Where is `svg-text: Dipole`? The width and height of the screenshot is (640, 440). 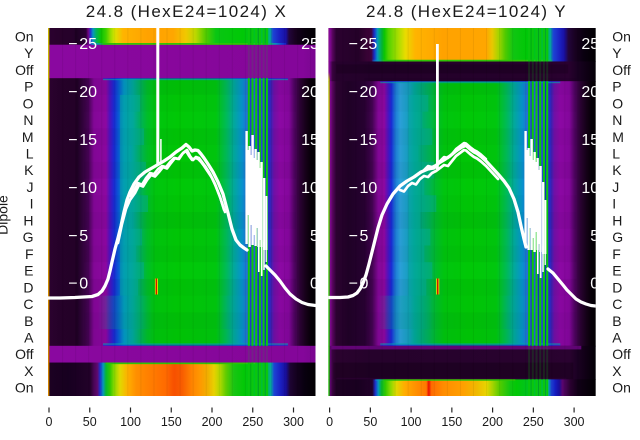 svg-text: Dipole is located at coordinates (5, 215).